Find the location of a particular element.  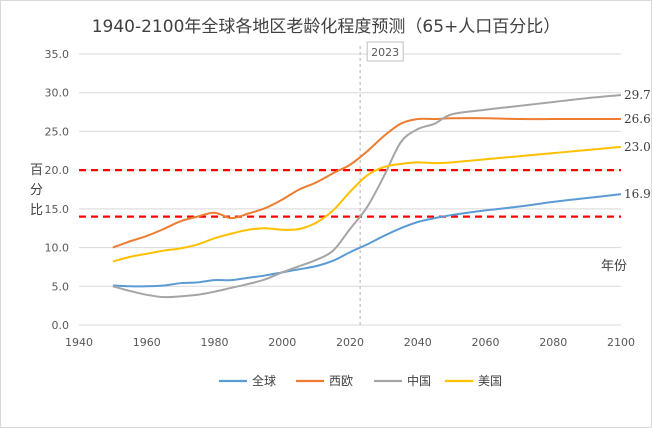

x-tick-label: 2040 is located at coordinates (418, 342).